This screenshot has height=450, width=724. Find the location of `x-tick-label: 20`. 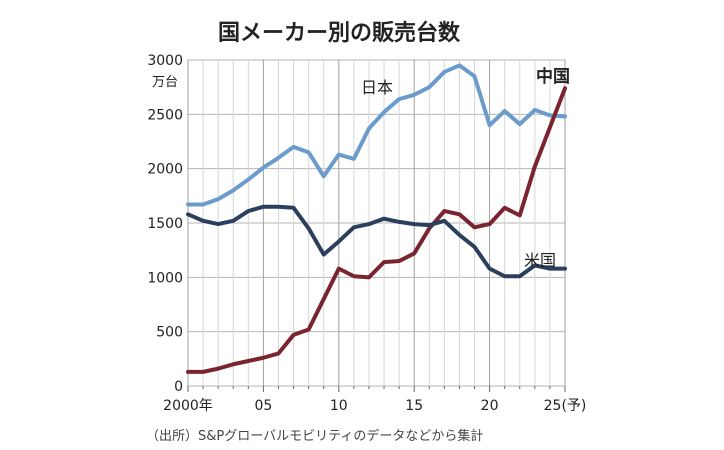

x-tick-label: 20 is located at coordinates (490, 406).